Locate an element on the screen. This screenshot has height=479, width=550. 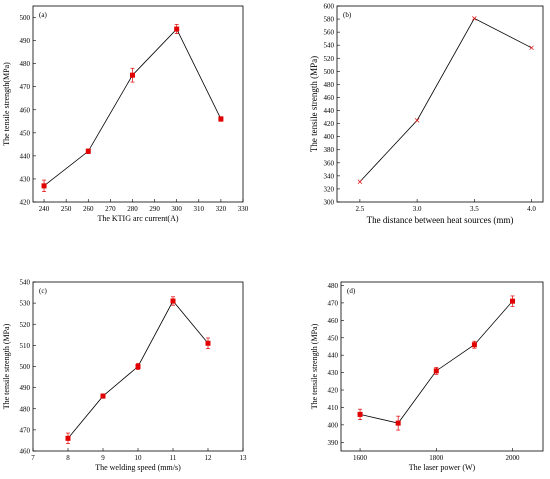
x-tick-label: 13 is located at coordinates (244, 458).